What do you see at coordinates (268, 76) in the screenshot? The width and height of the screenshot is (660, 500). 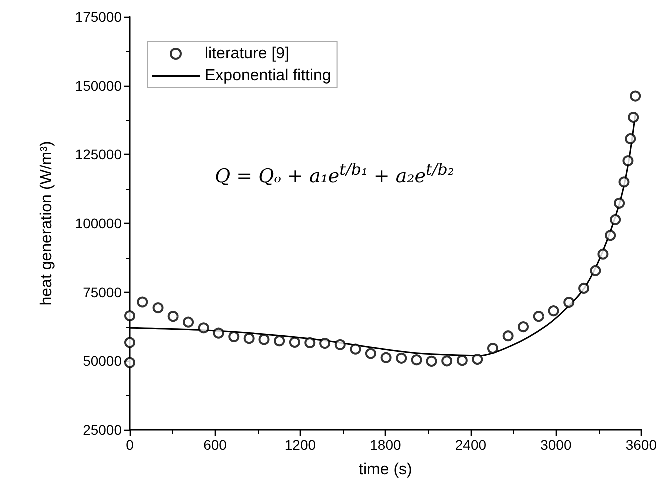 I see `legend-label: Exponential fitting` at bounding box center [268, 76].